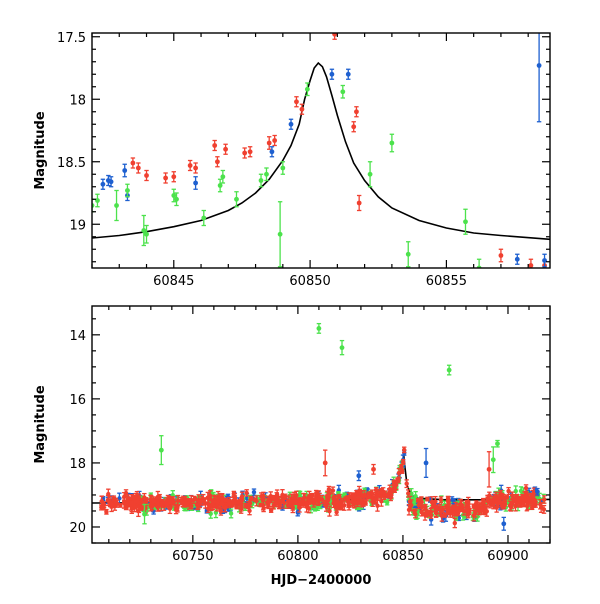 The height and width of the screenshot is (604, 600). Describe the element at coordinates (77, 528) in the screenshot. I see `y-tick-label: 20` at that location.